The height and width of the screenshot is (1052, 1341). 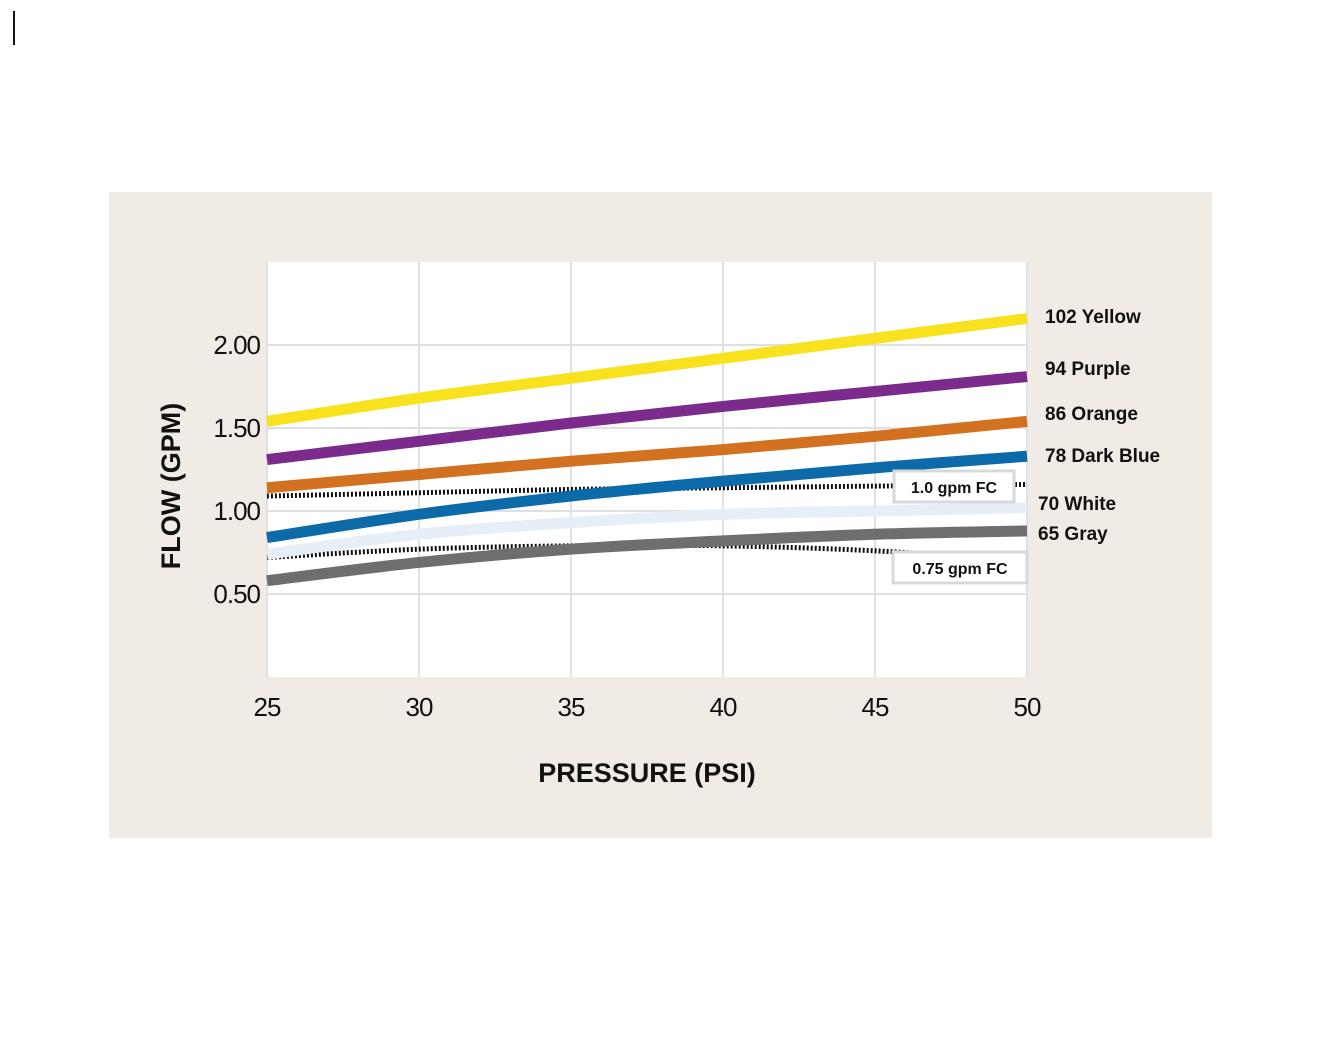 What do you see at coordinates (1073, 534) in the screenshot?
I see `series-label: 65 Gray` at bounding box center [1073, 534].